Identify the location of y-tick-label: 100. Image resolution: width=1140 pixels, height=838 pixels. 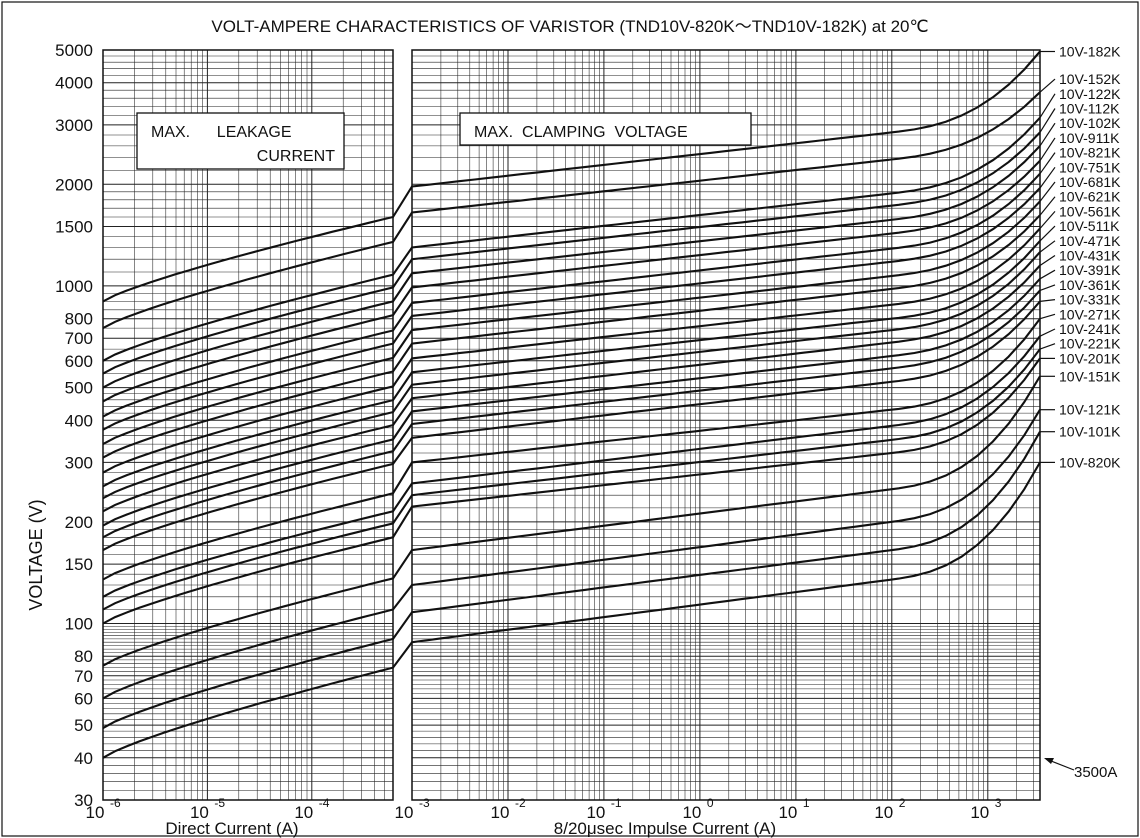
(79, 624).